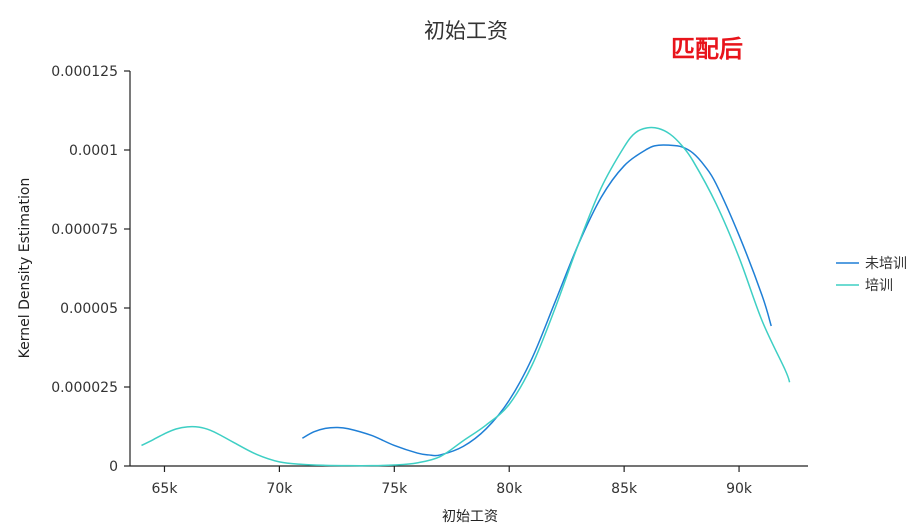 The image size is (924, 532). Describe the element at coordinates (864, 286) in the screenshot. I see `legend-item-trained: 培训` at that location.